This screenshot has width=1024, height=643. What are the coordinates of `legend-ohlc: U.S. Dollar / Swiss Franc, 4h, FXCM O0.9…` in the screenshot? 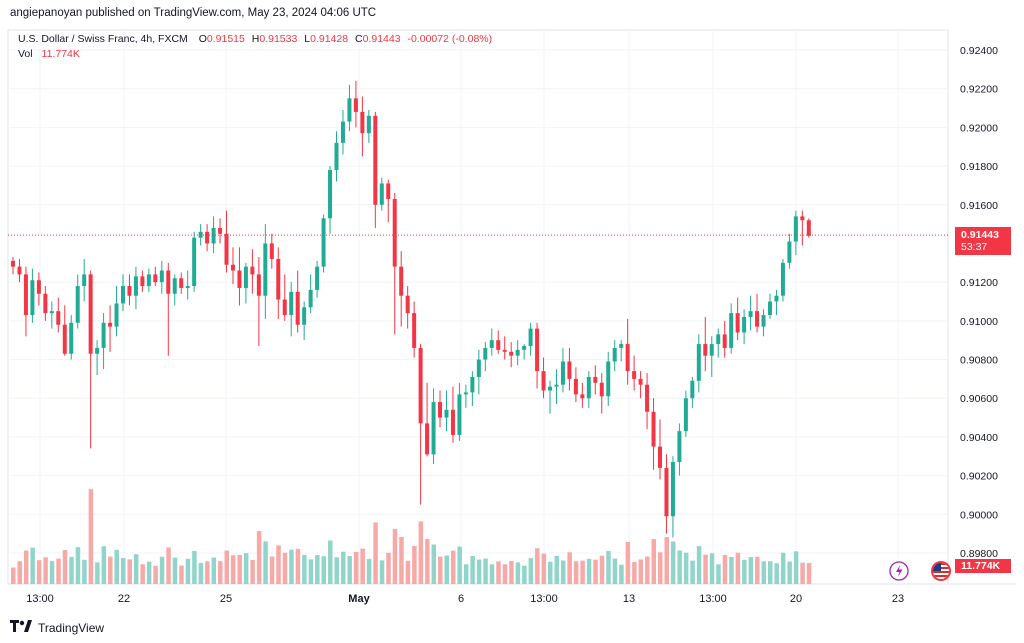 It's located at (255, 39).